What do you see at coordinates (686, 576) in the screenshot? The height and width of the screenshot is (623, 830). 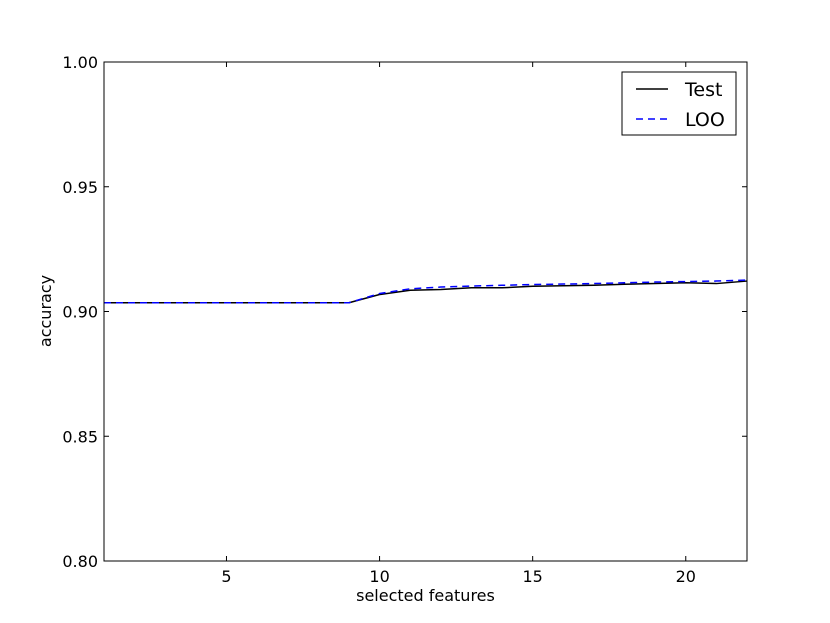 I see `x-tick-label: 20` at bounding box center [686, 576].